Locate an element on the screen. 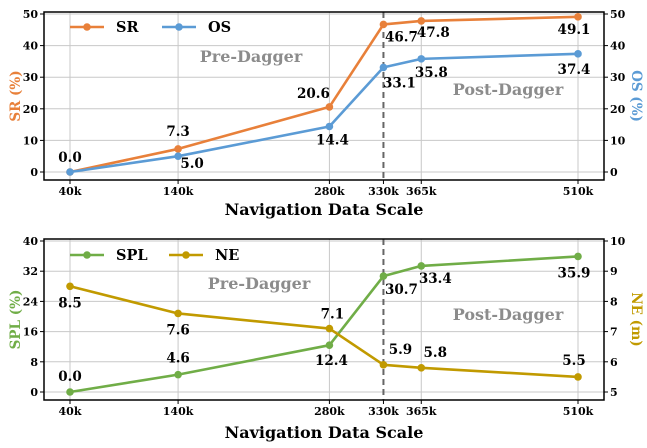 This screenshot has width=647, height=448. y-tick-label-left: 8 is located at coordinates (34, 362).